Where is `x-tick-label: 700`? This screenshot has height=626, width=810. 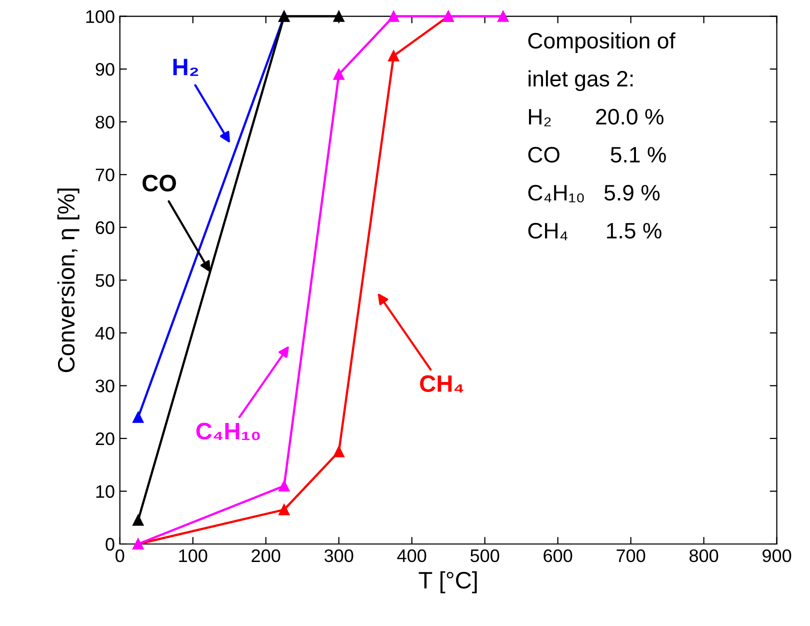
x-tick-label: 700 is located at coordinates (631, 555).